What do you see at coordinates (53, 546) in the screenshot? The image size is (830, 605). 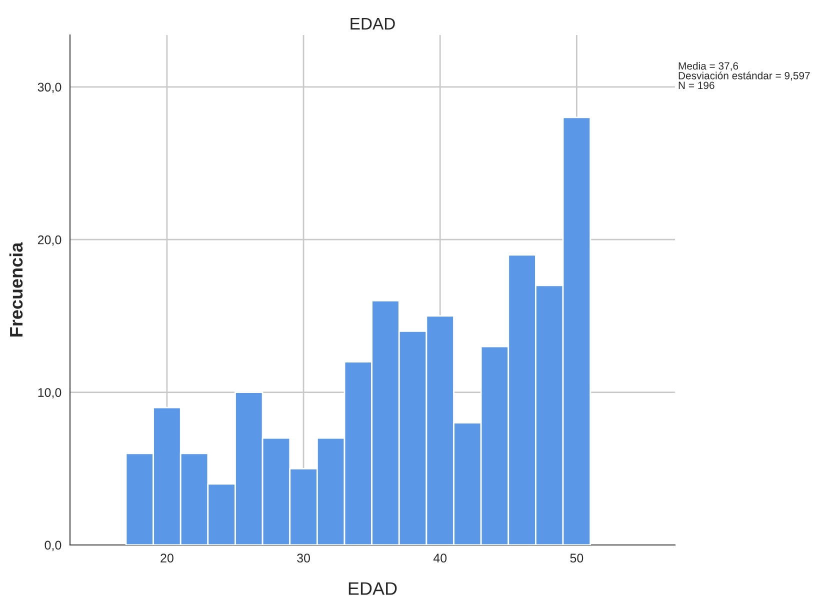 I see `y-tick-label: 0,0` at bounding box center [53, 546].